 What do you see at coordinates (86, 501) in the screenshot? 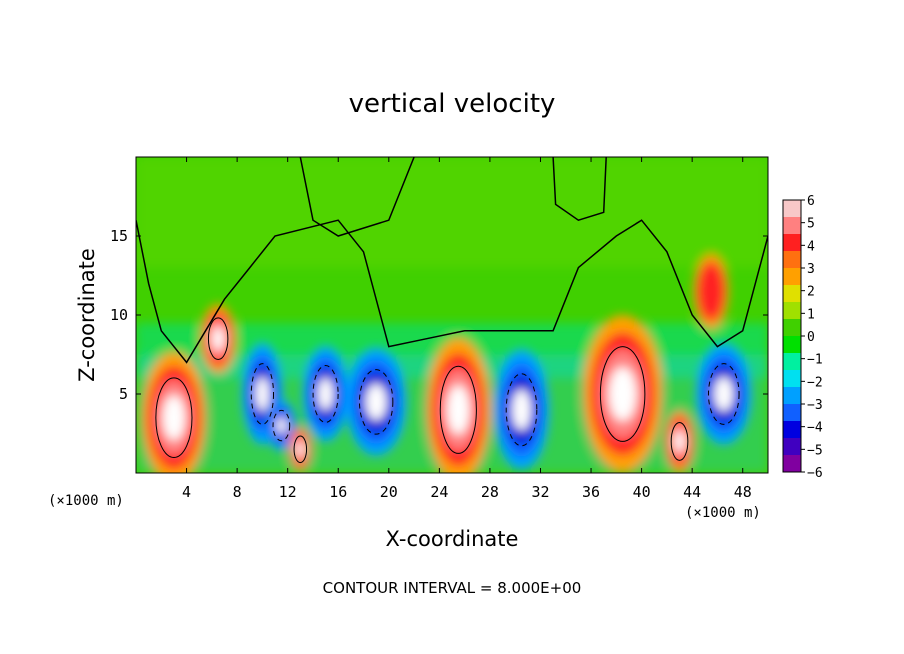
I see `x-axis-unit-left: (×1000 m)` at bounding box center [86, 501].